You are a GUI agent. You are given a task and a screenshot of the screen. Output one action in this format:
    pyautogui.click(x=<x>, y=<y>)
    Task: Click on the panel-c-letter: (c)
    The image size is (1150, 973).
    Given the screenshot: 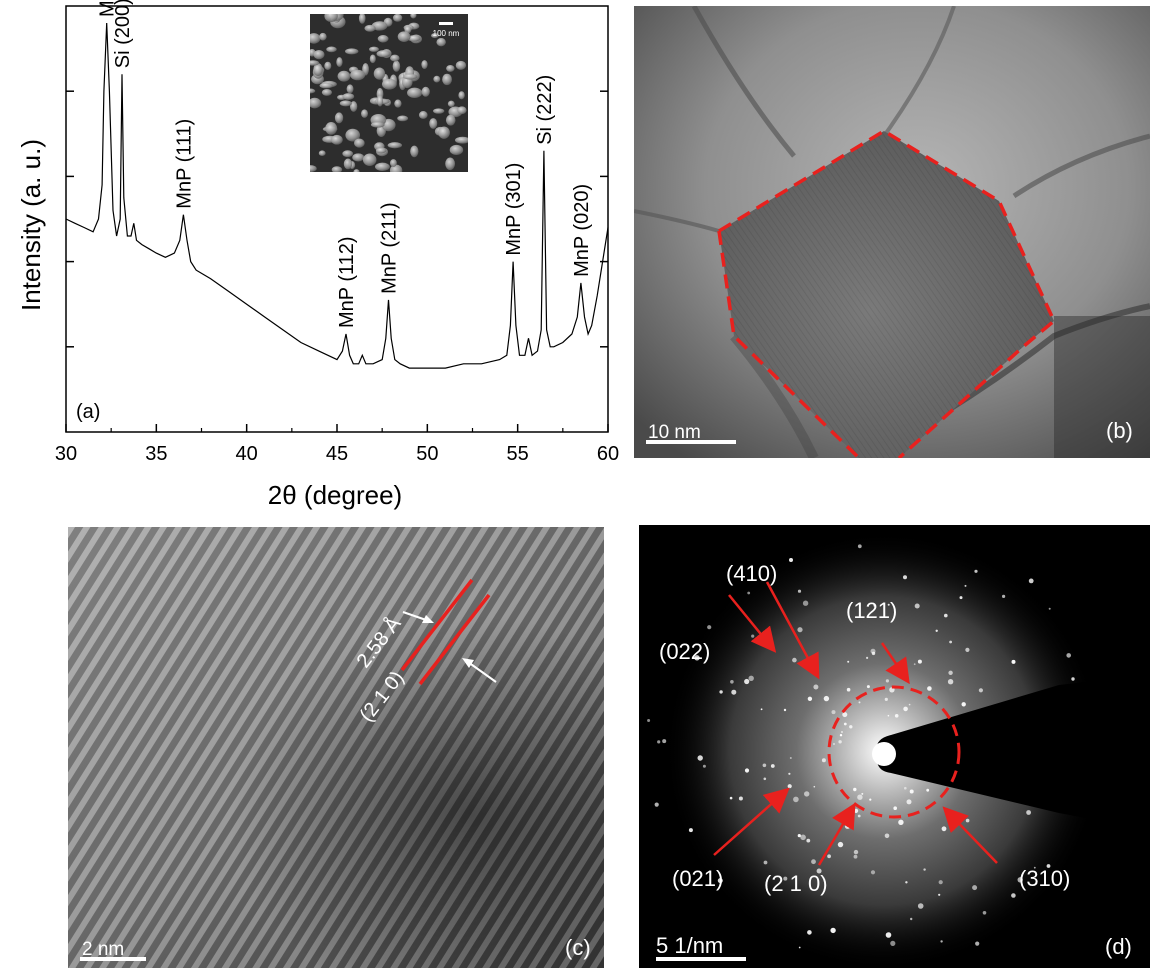 What is the action you would take?
    pyautogui.click(x=578, y=947)
    